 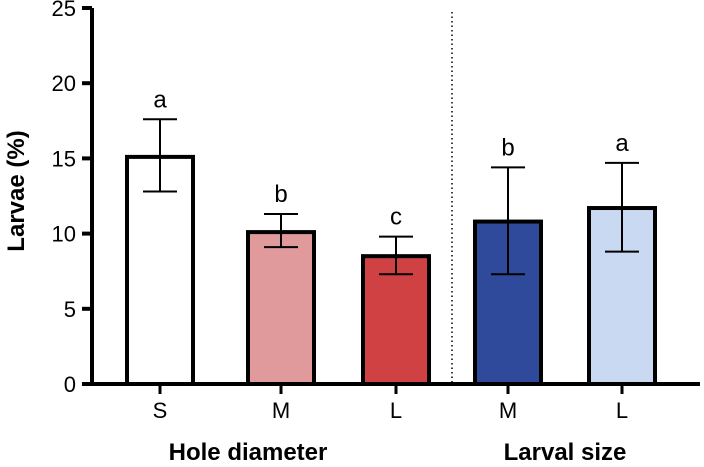 What do you see at coordinates (281, 410) in the screenshot?
I see `x-tick-label-2: M` at bounding box center [281, 410].